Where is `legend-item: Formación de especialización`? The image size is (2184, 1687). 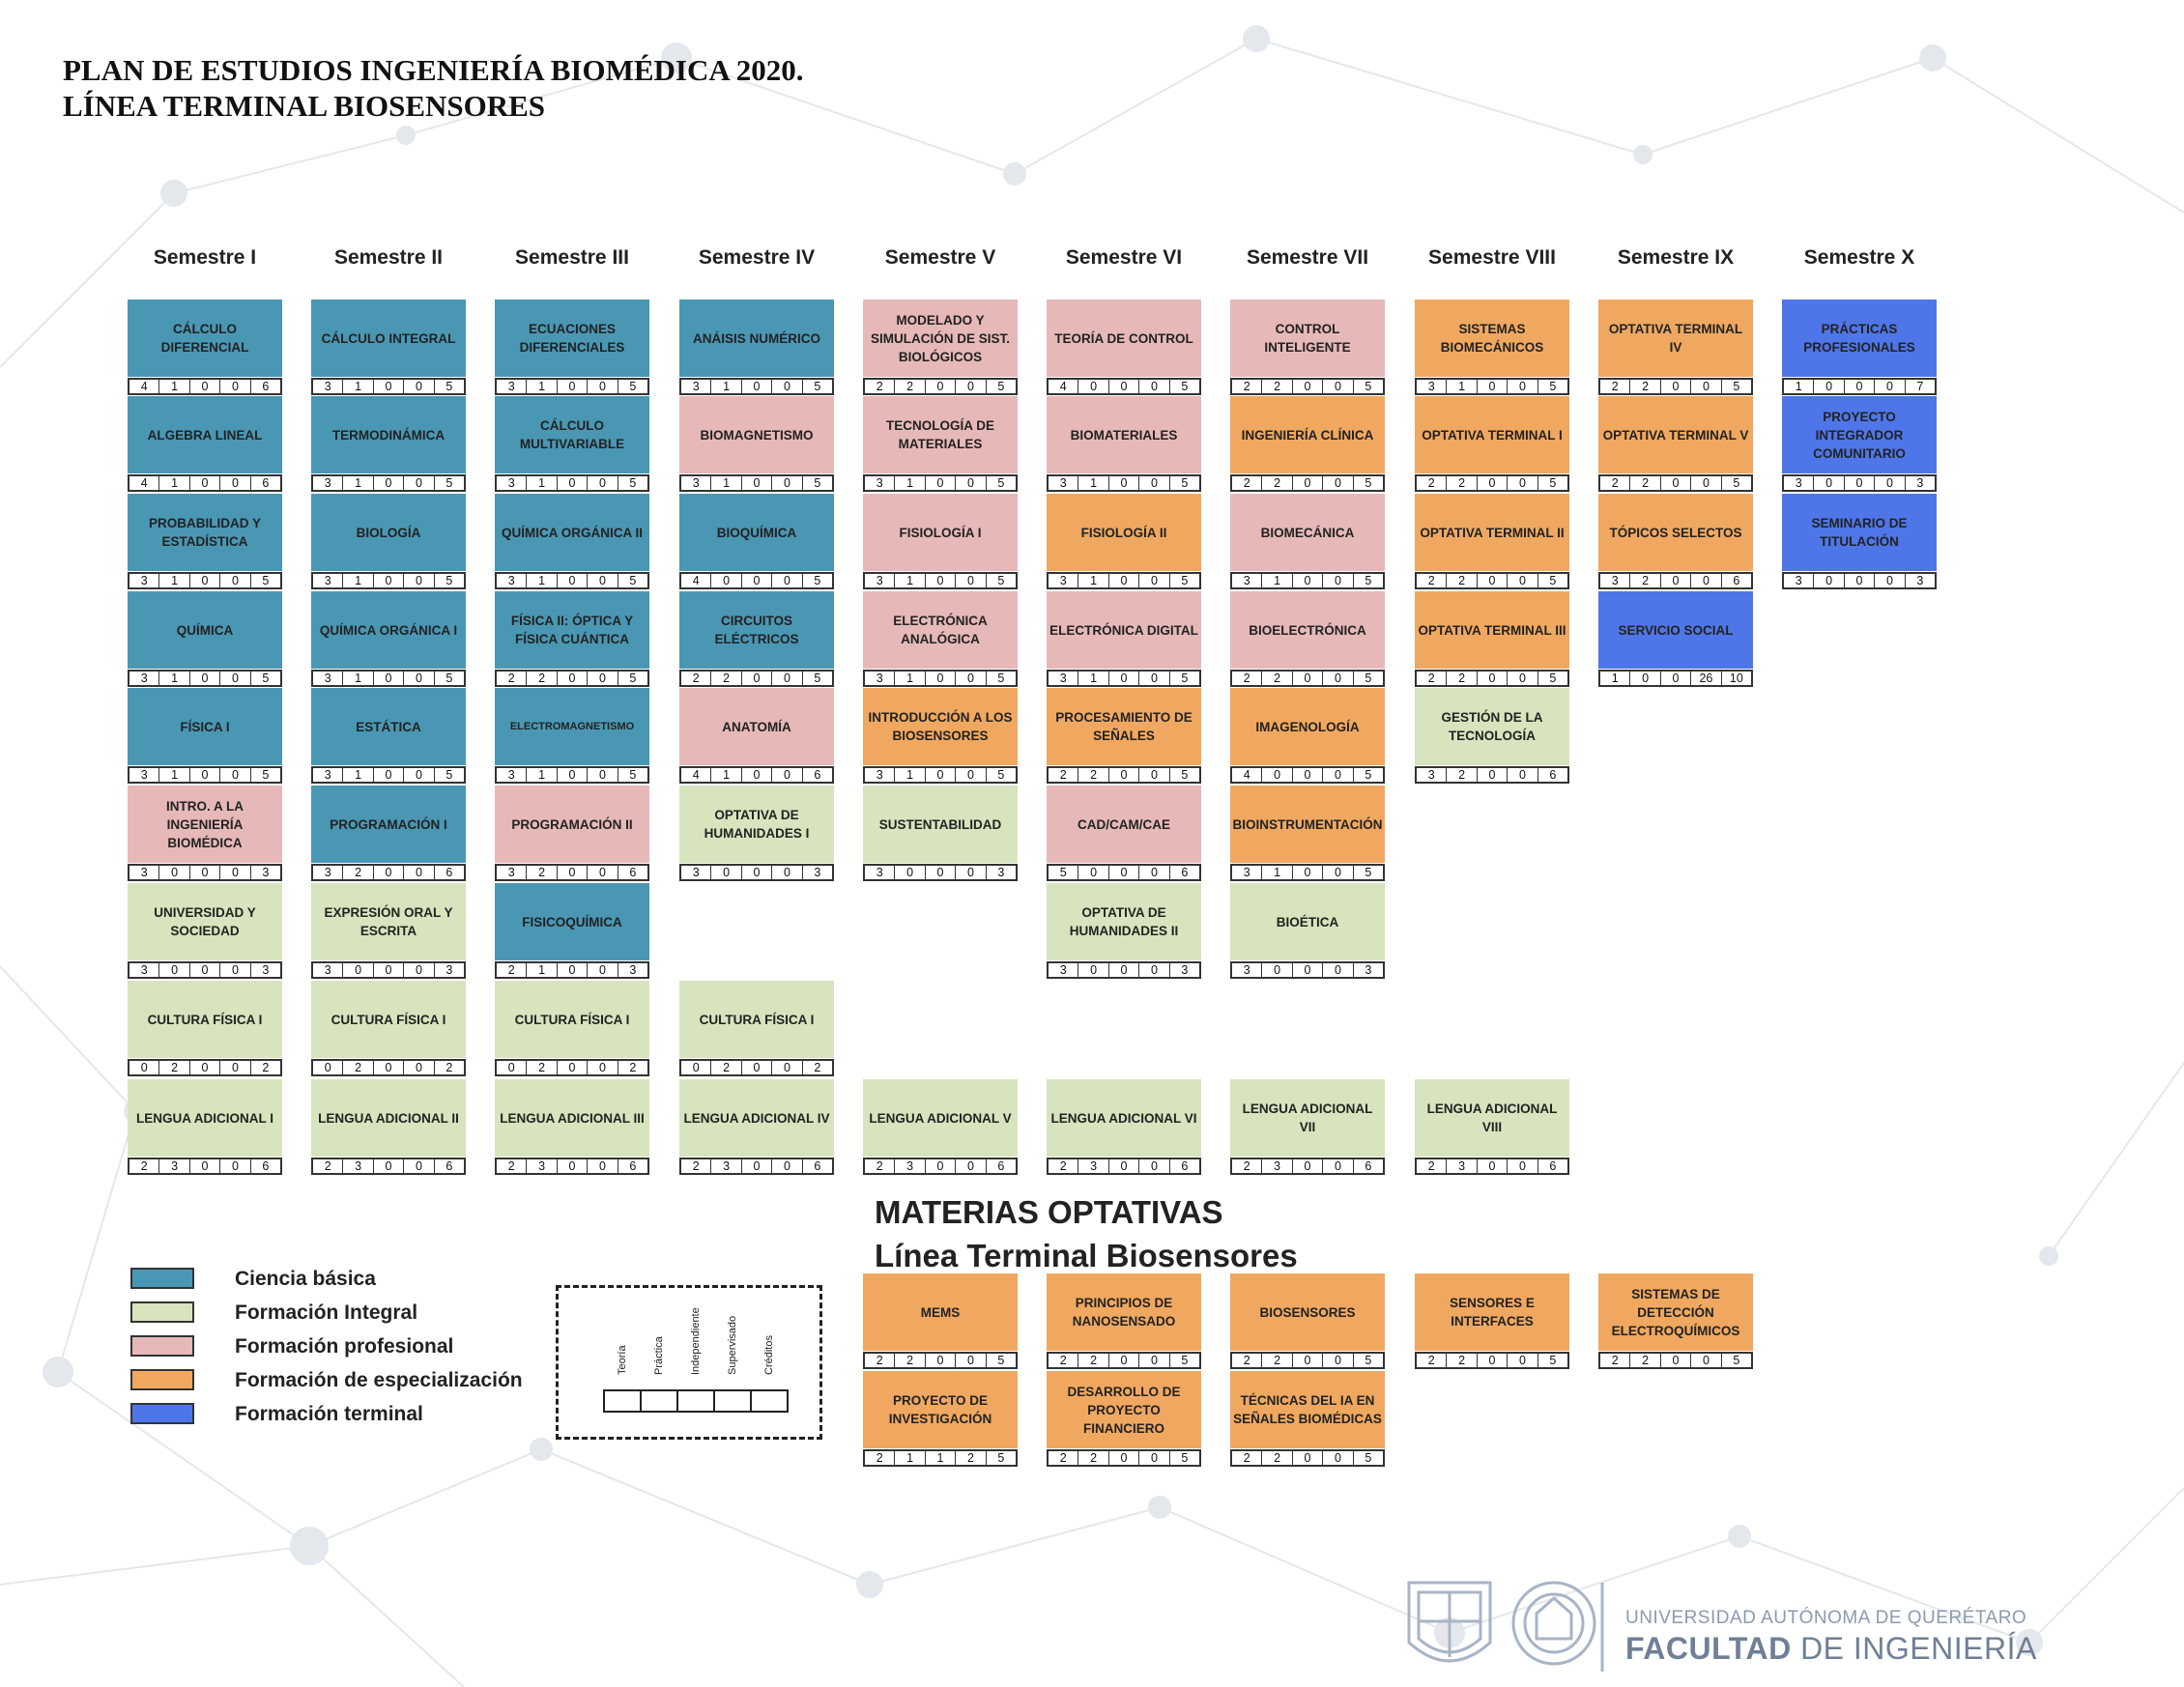
legend-item: Formación de especialización is located at coordinates (401, 1382).